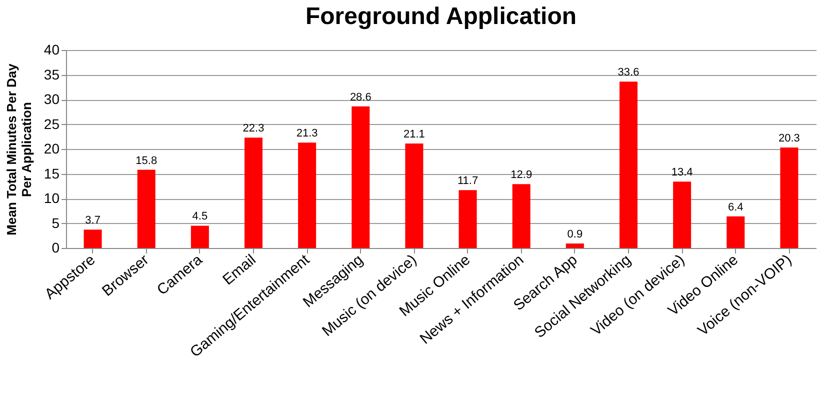  I want to click on data-label: 15.8, so click(147, 160).